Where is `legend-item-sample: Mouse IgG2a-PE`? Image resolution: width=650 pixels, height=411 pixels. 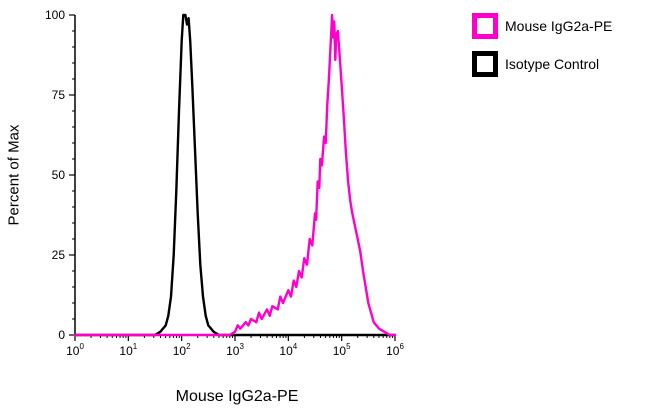 legend-item-sample: Mouse IgG2a-PE is located at coordinates (542, 26).